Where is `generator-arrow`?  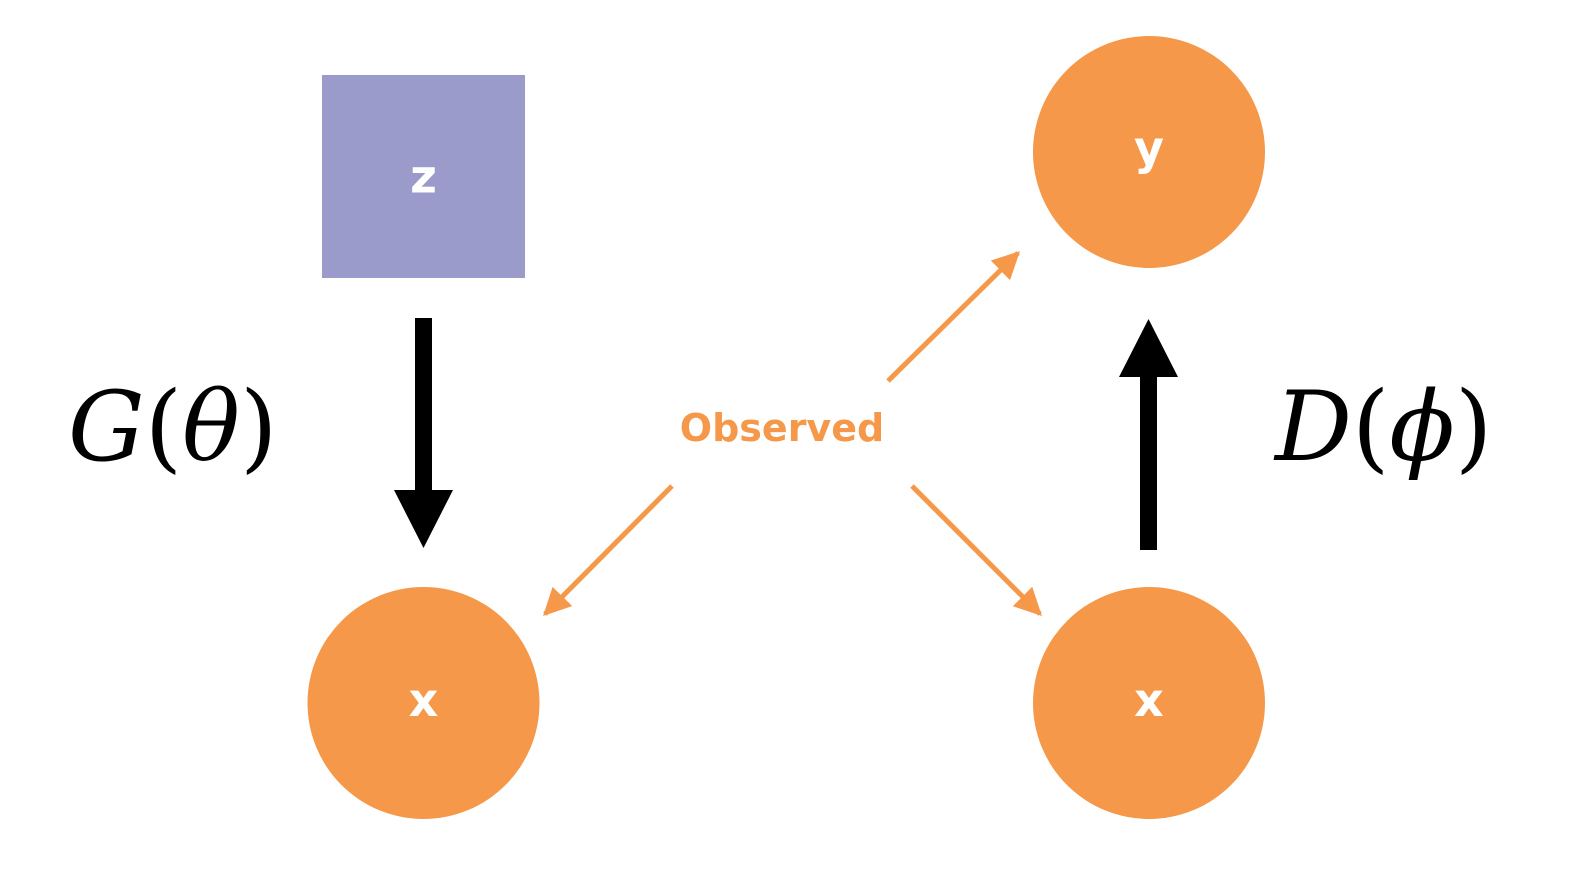
generator-arrow is located at coordinates (423, 433).